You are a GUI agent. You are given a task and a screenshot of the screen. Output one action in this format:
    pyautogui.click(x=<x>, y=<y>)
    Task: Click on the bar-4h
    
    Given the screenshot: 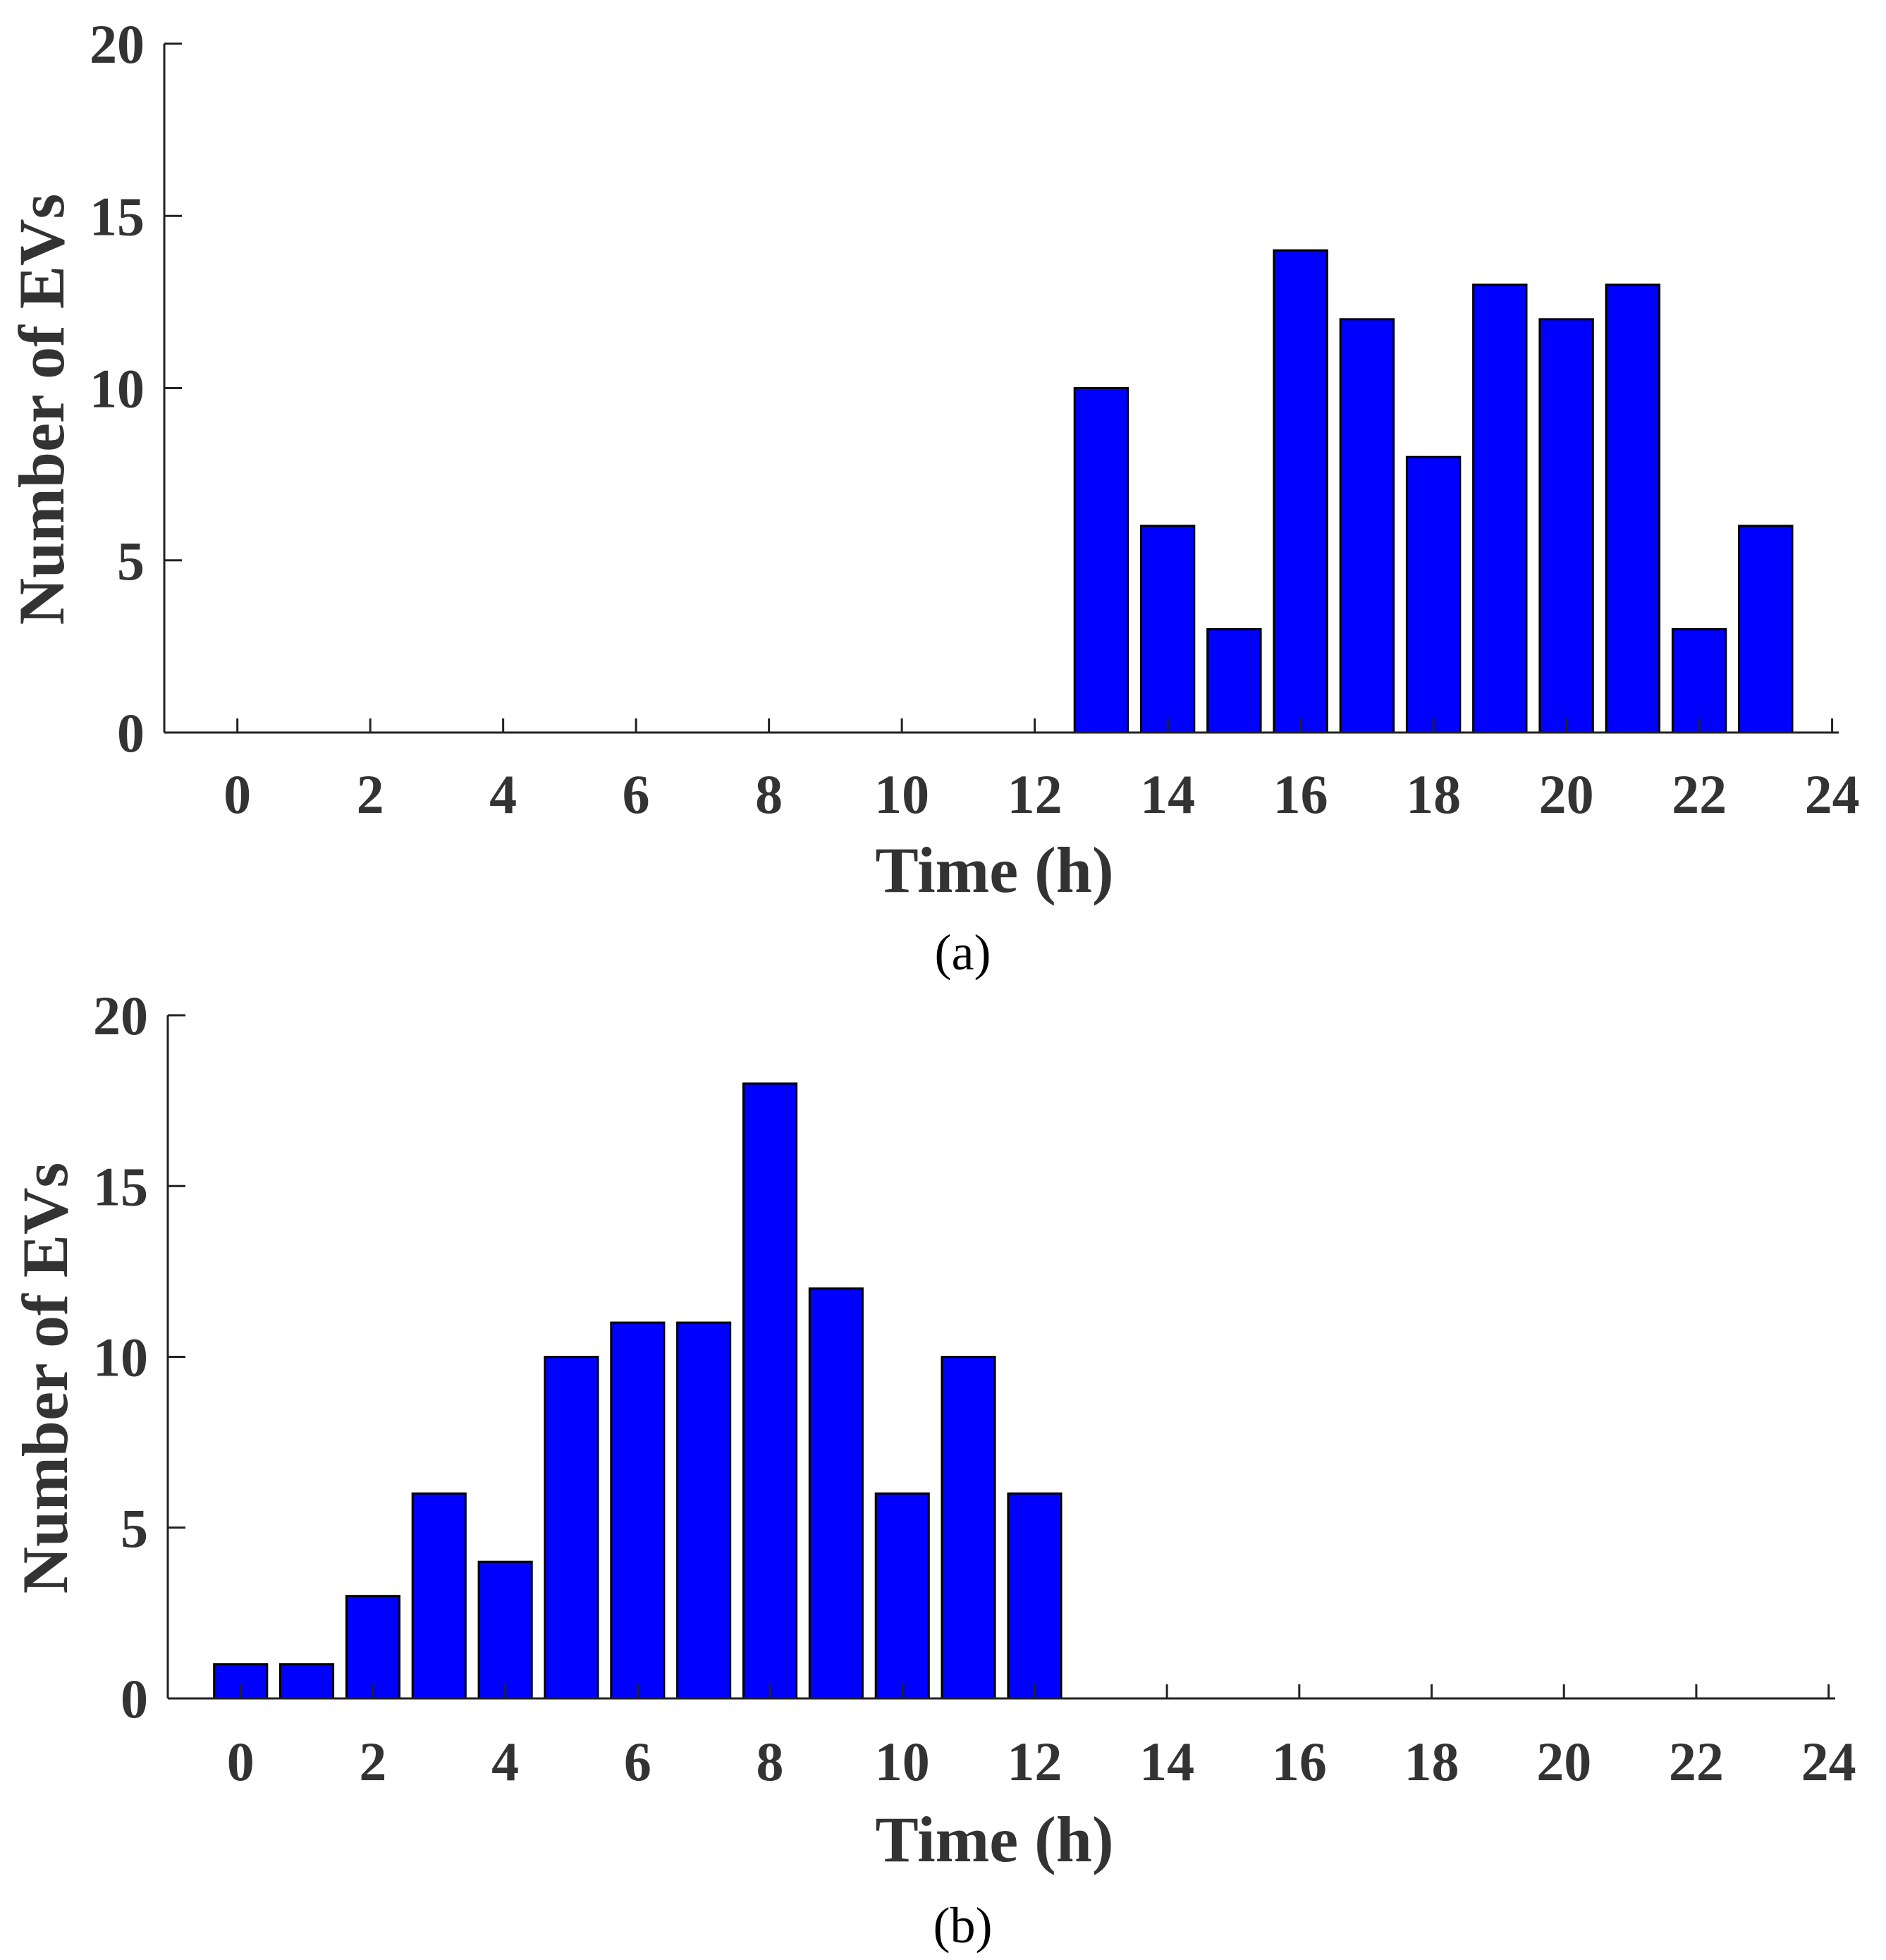 What is the action you would take?
    pyautogui.click(x=505, y=1630)
    